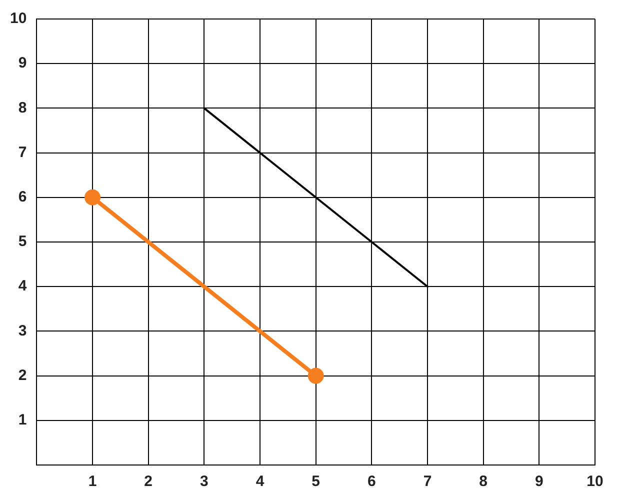 This screenshot has height=499, width=630. I want to click on y-tick-label: 6, so click(22, 197).